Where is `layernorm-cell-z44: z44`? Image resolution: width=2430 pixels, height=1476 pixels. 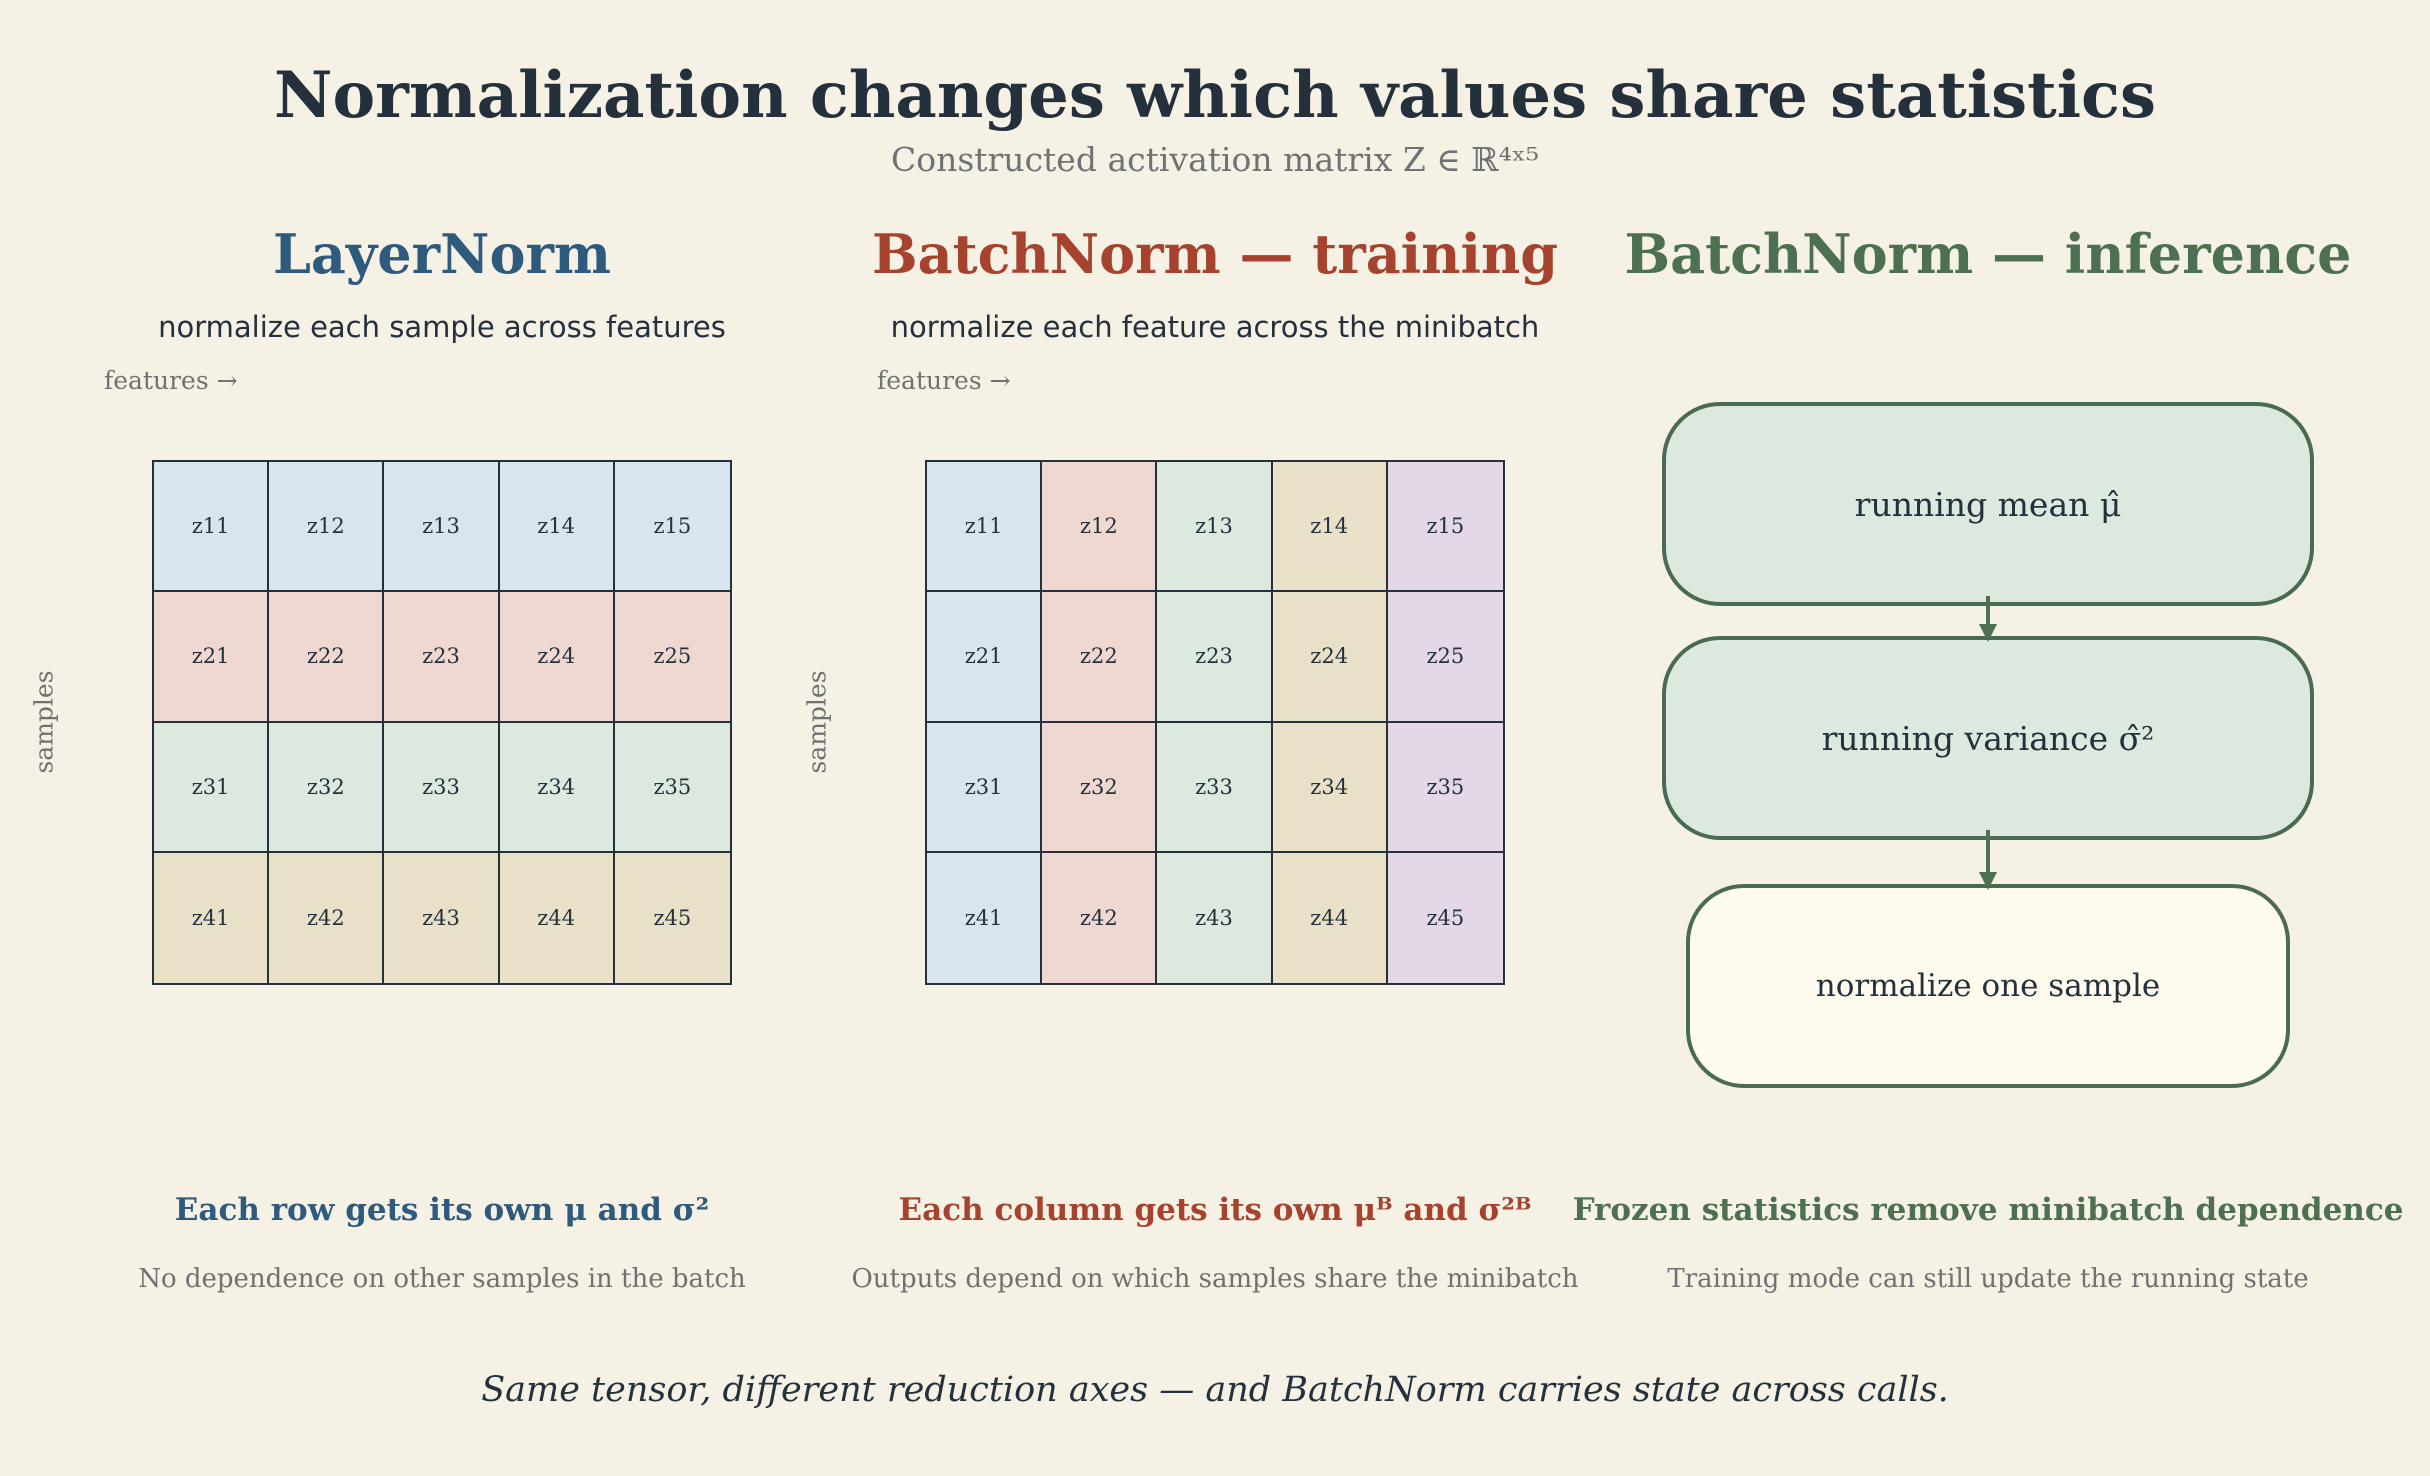
layernorm-cell-z44: z44 is located at coordinates (557, 917).